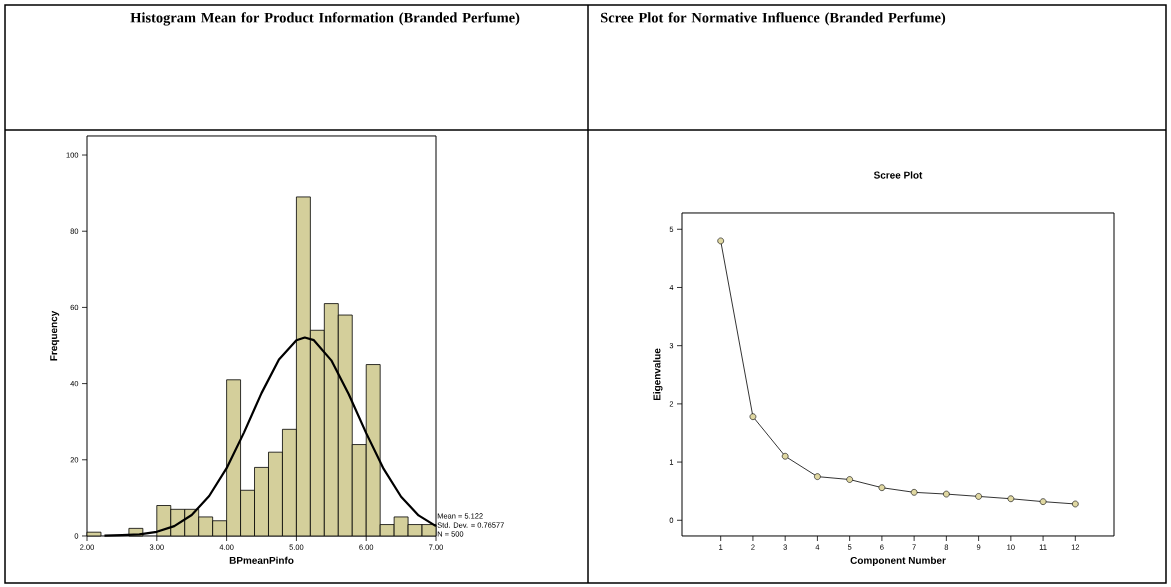  I want to click on y-axis-title: Frequency, so click(55, 335).